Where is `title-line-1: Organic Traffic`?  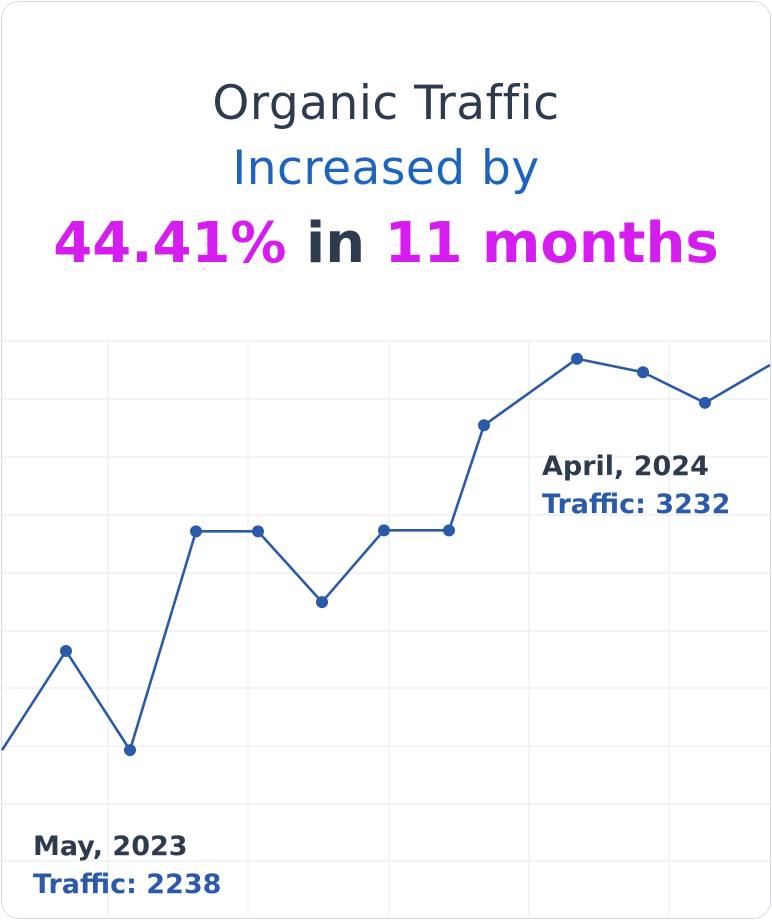
title-line-1: Organic Traffic is located at coordinates (386, 103).